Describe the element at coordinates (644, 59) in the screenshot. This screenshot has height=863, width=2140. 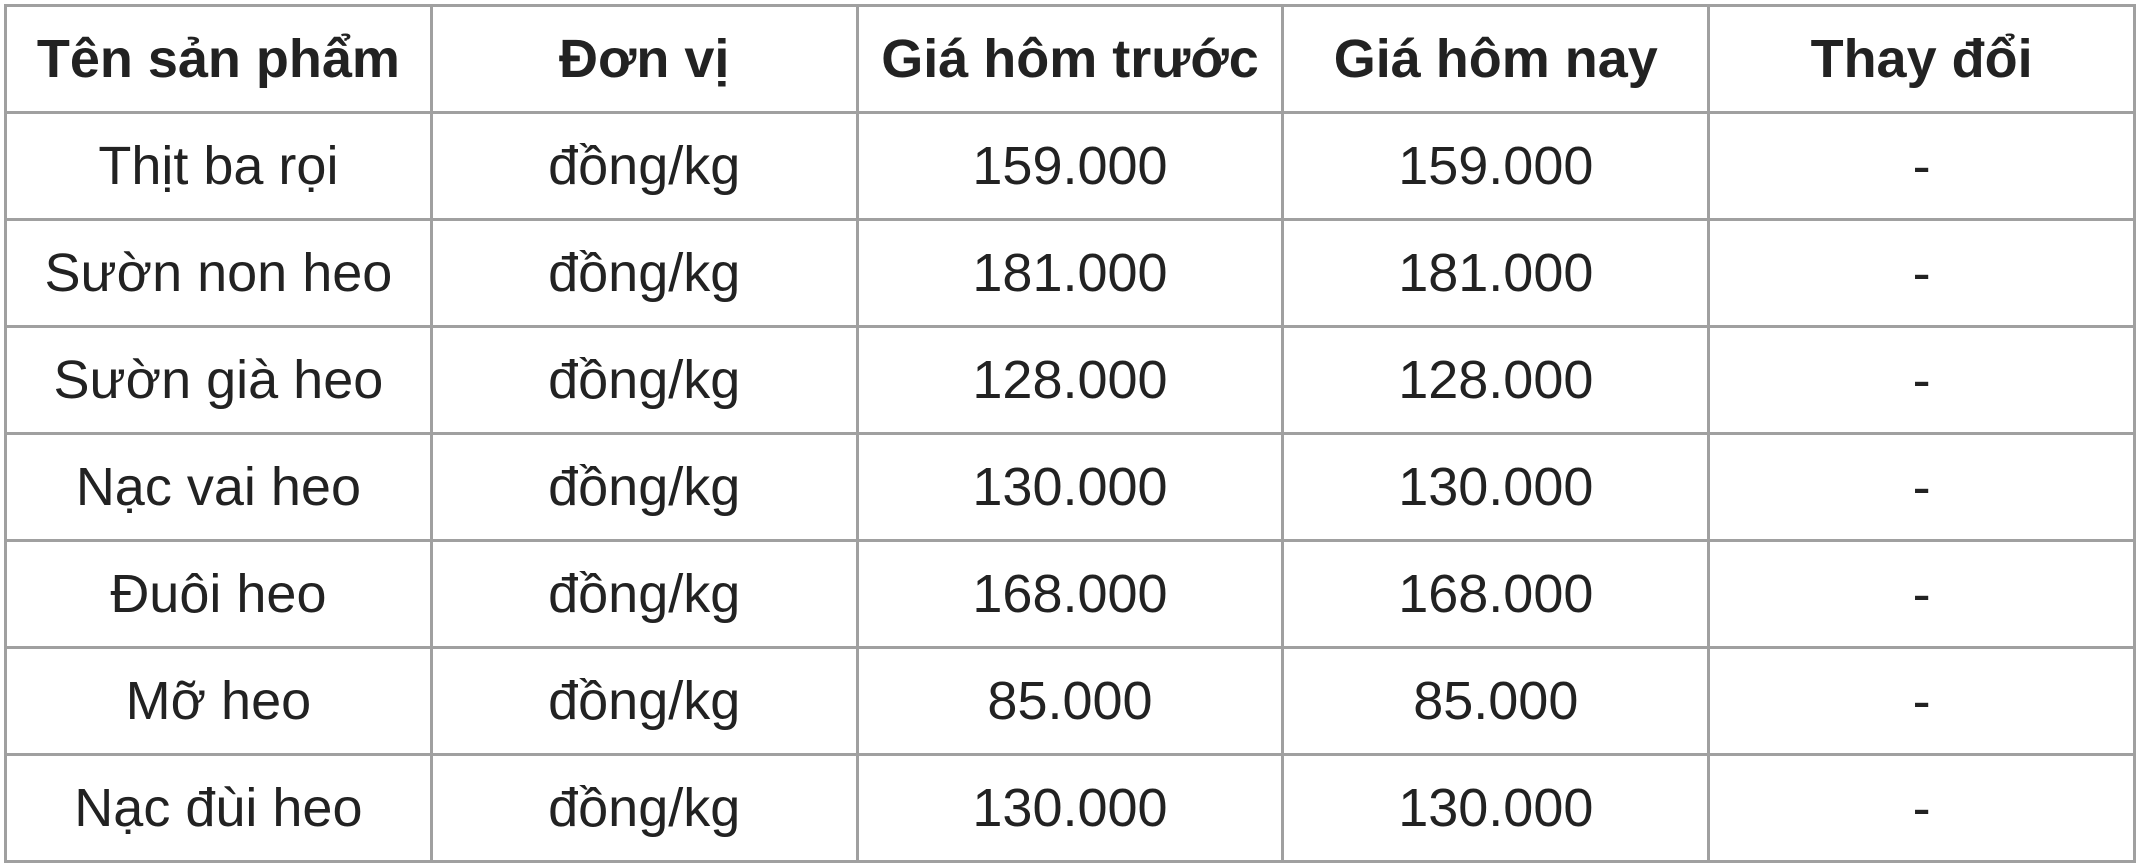
I see `header-unit: Đơn vị` at that location.